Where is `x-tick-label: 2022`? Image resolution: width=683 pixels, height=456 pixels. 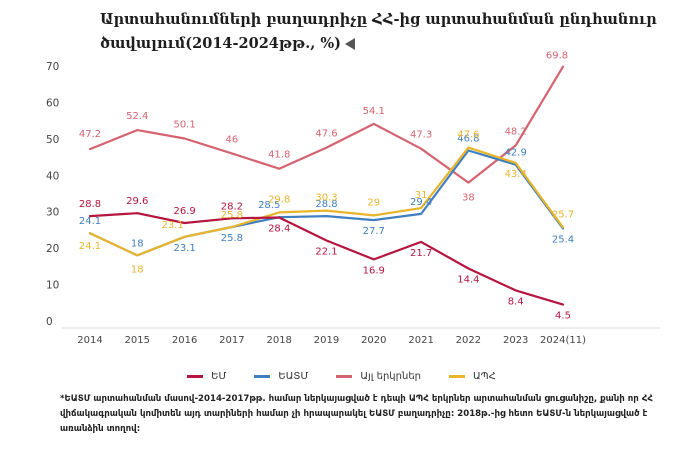 x-tick-label: 2022 is located at coordinates (468, 340).